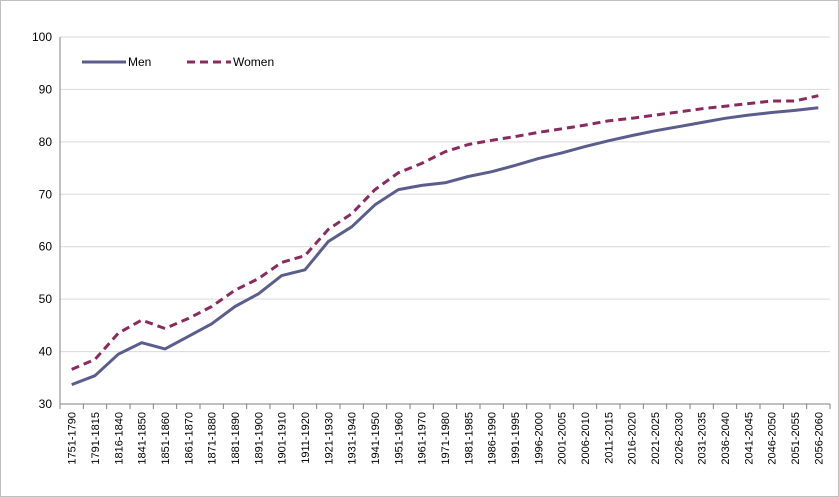 The height and width of the screenshot is (497, 839). I want to click on x-tick-label: 1861-1870, so click(189, 438).